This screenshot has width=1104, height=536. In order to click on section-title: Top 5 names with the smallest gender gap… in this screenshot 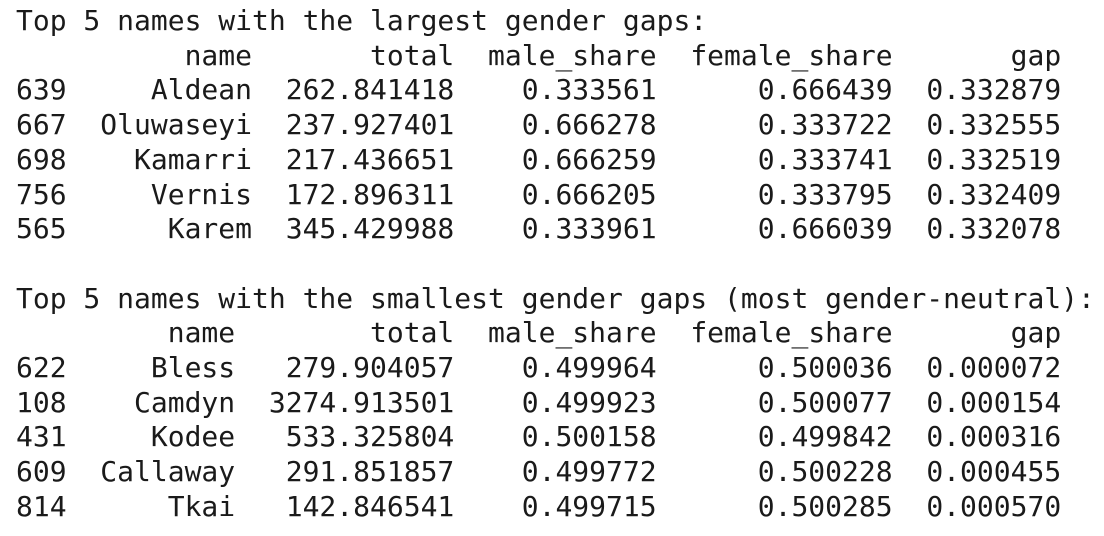, I will do `click(555, 298)`.